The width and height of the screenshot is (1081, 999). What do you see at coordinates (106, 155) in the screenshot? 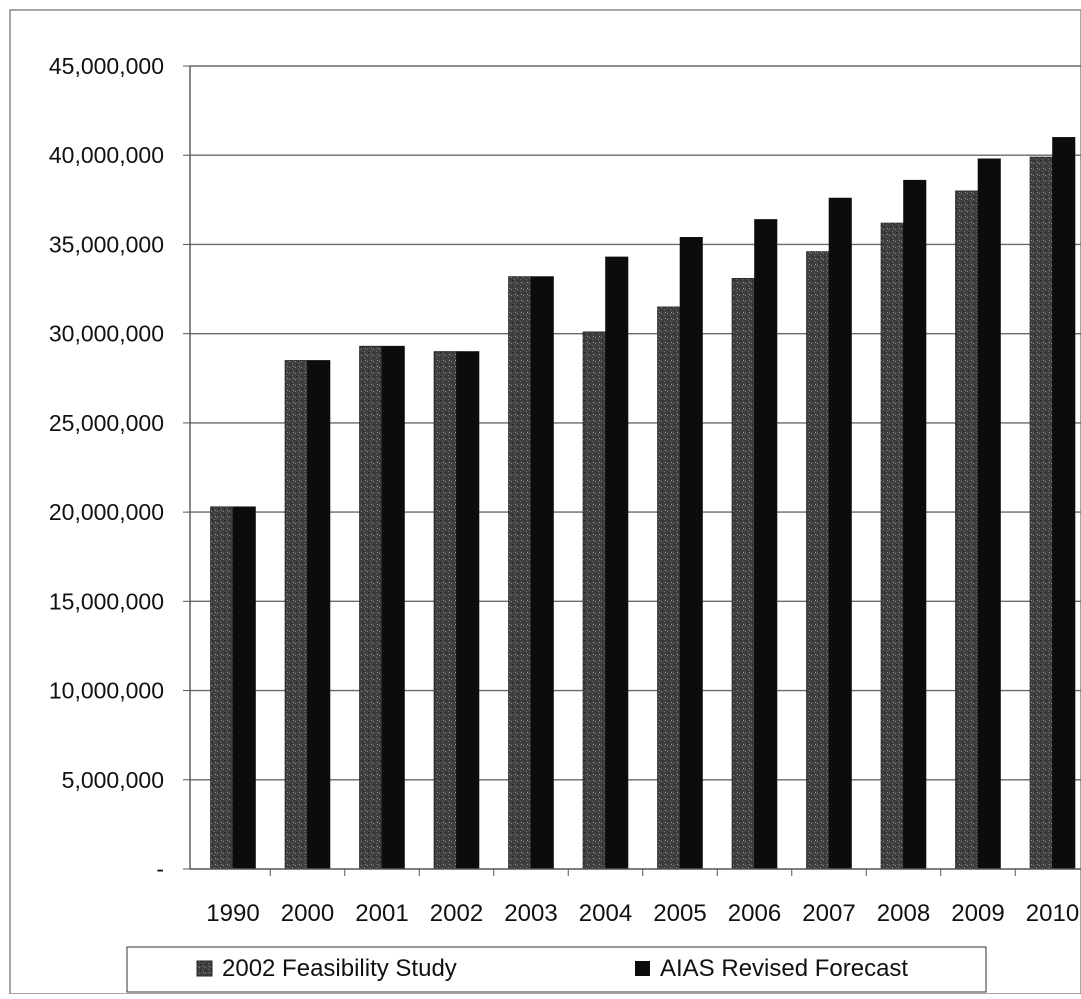
I see `y-tick-label: 40,000,000` at bounding box center [106, 155].